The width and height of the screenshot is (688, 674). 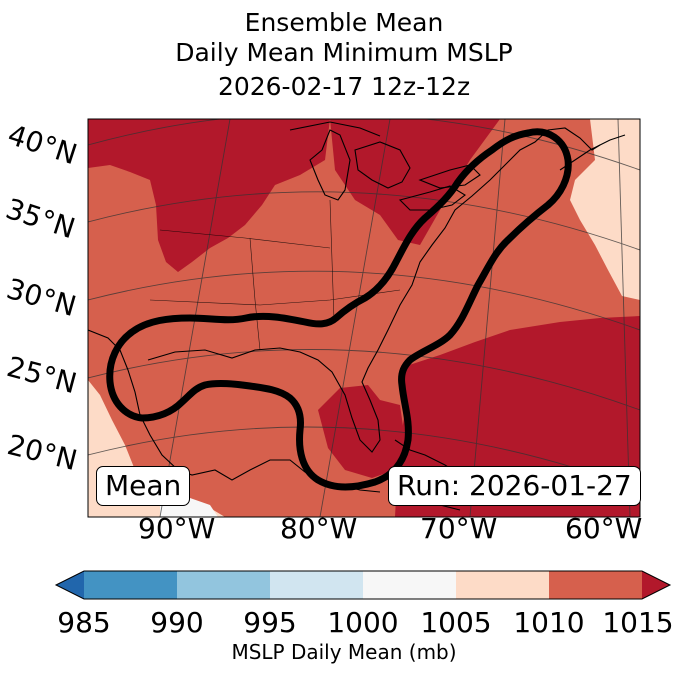 What do you see at coordinates (70, 585) in the screenshot?
I see `colorbar-extend-low` at bounding box center [70, 585].